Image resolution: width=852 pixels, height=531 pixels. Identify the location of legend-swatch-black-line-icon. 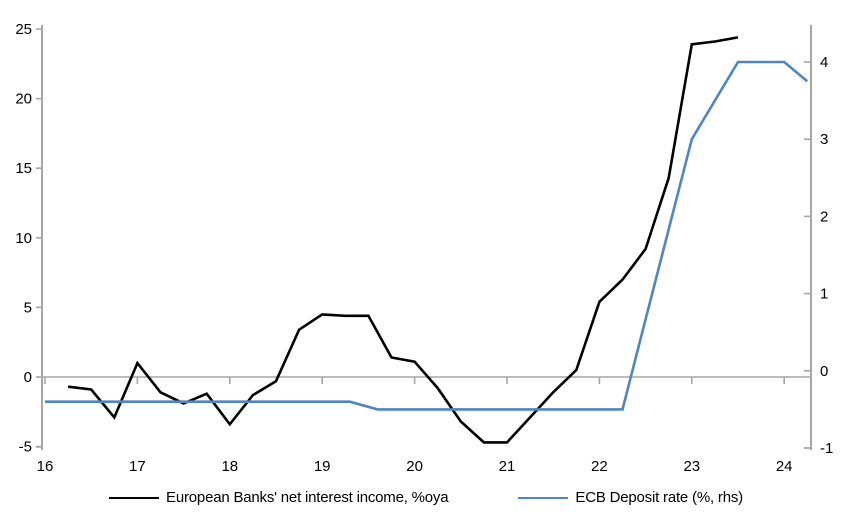
(134, 497).